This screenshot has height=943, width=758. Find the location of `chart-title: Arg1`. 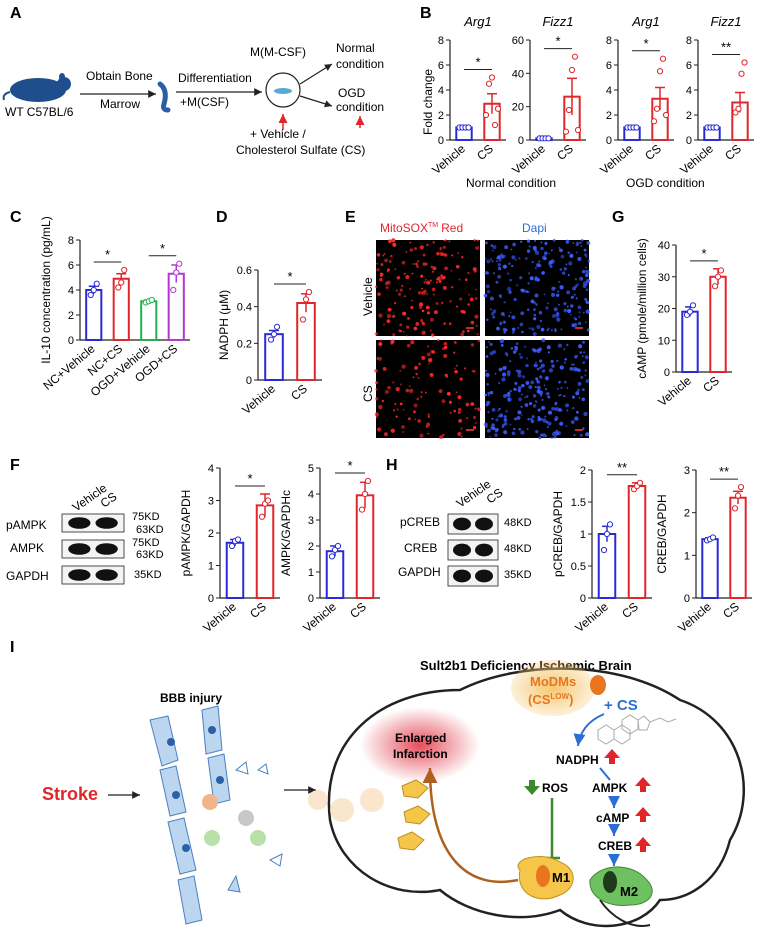

chart-title: Arg1 is located at coordinates (477, 21).